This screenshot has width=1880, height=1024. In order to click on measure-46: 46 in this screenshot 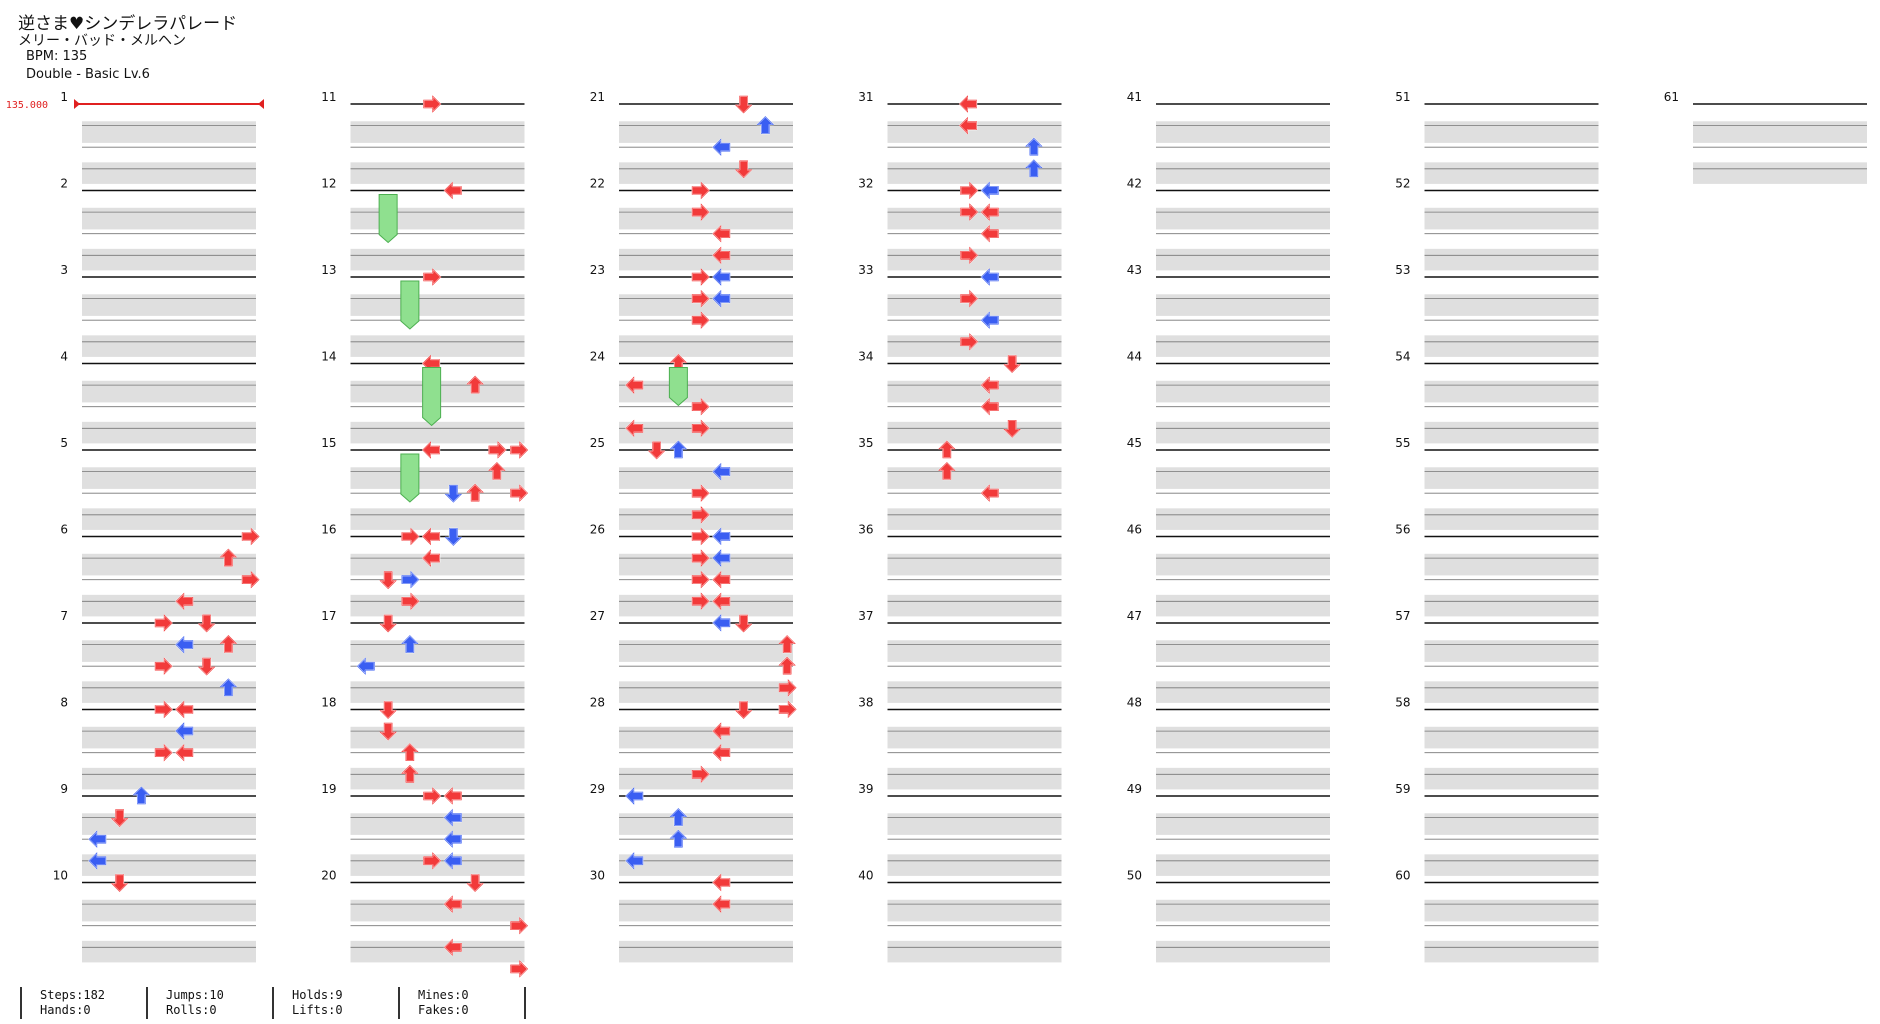, I will do `click(1228, 570)`.